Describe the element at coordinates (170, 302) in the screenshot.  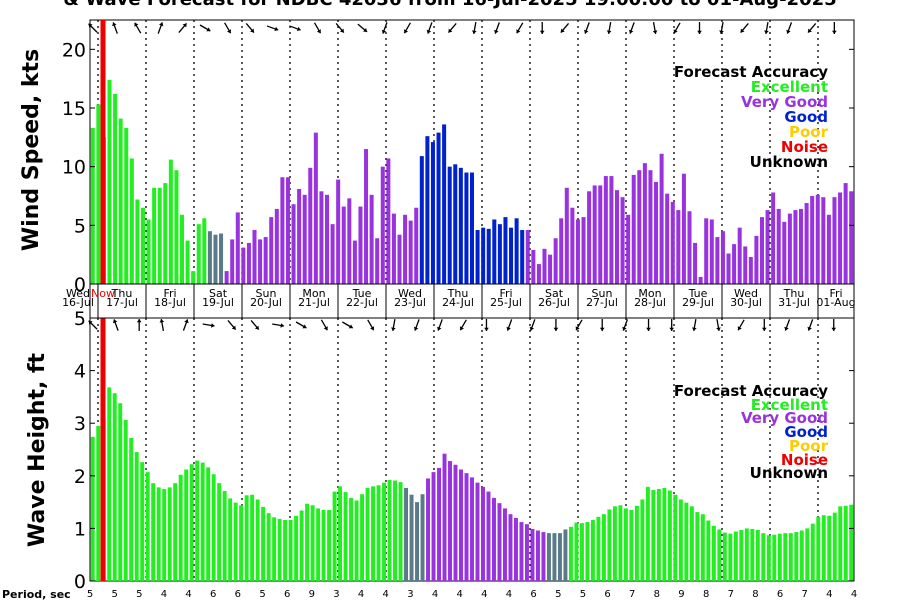
I see `day-date-label: 18-Jul` at that location.